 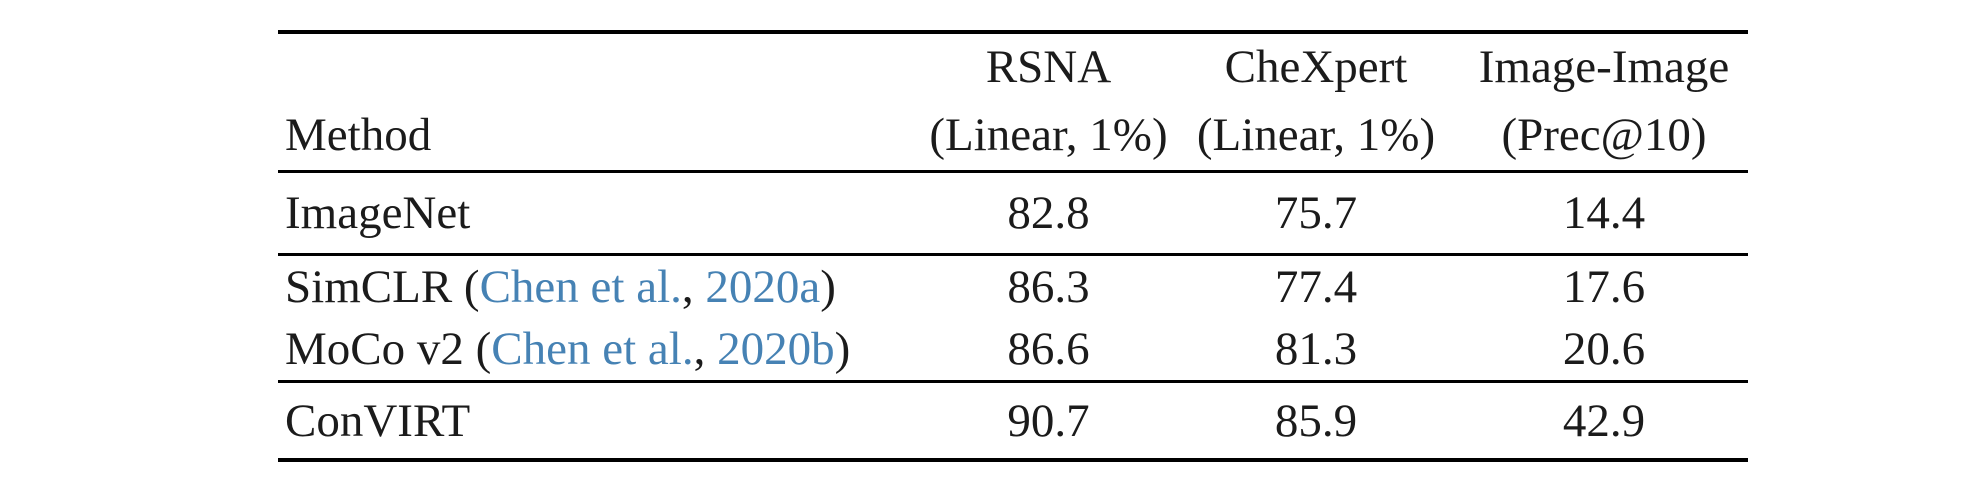 I want to click on citation-year-link: 2020a, so click(x=763, y=287).